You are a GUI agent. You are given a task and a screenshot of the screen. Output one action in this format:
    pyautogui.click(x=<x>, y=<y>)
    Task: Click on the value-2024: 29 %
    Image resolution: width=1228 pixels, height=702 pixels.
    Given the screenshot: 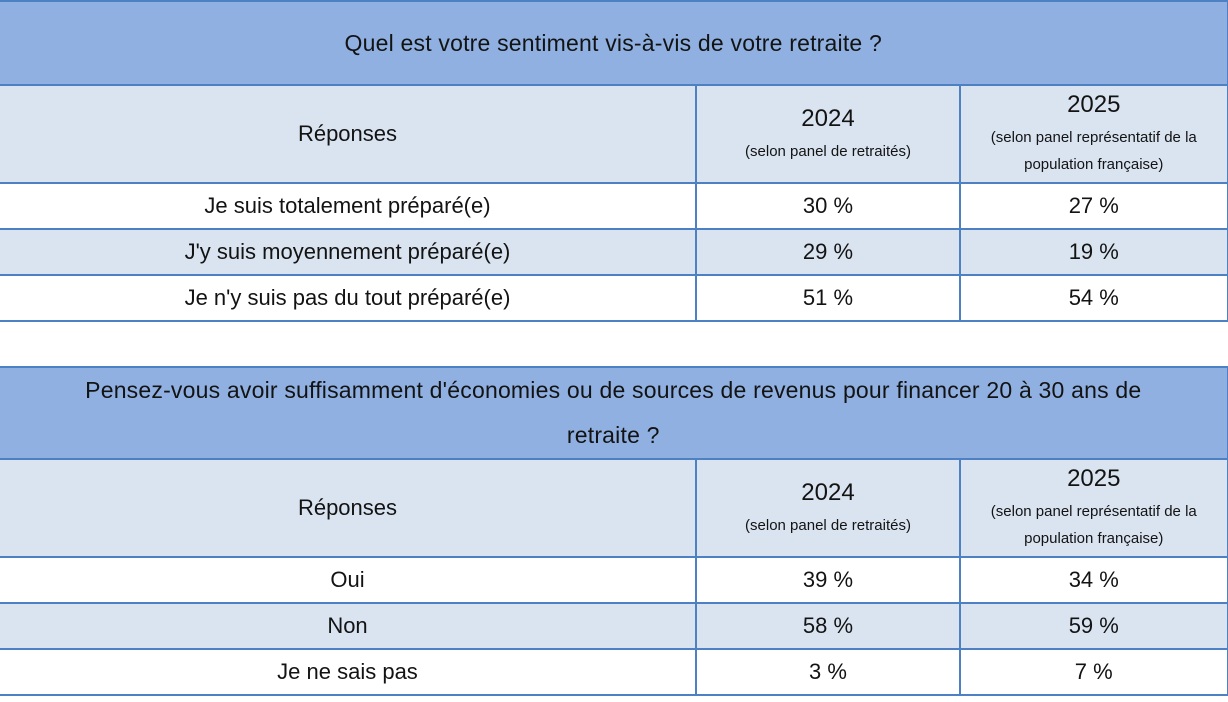 What is the action you would take?
    pyautogui.click(x=828, y=252)
    